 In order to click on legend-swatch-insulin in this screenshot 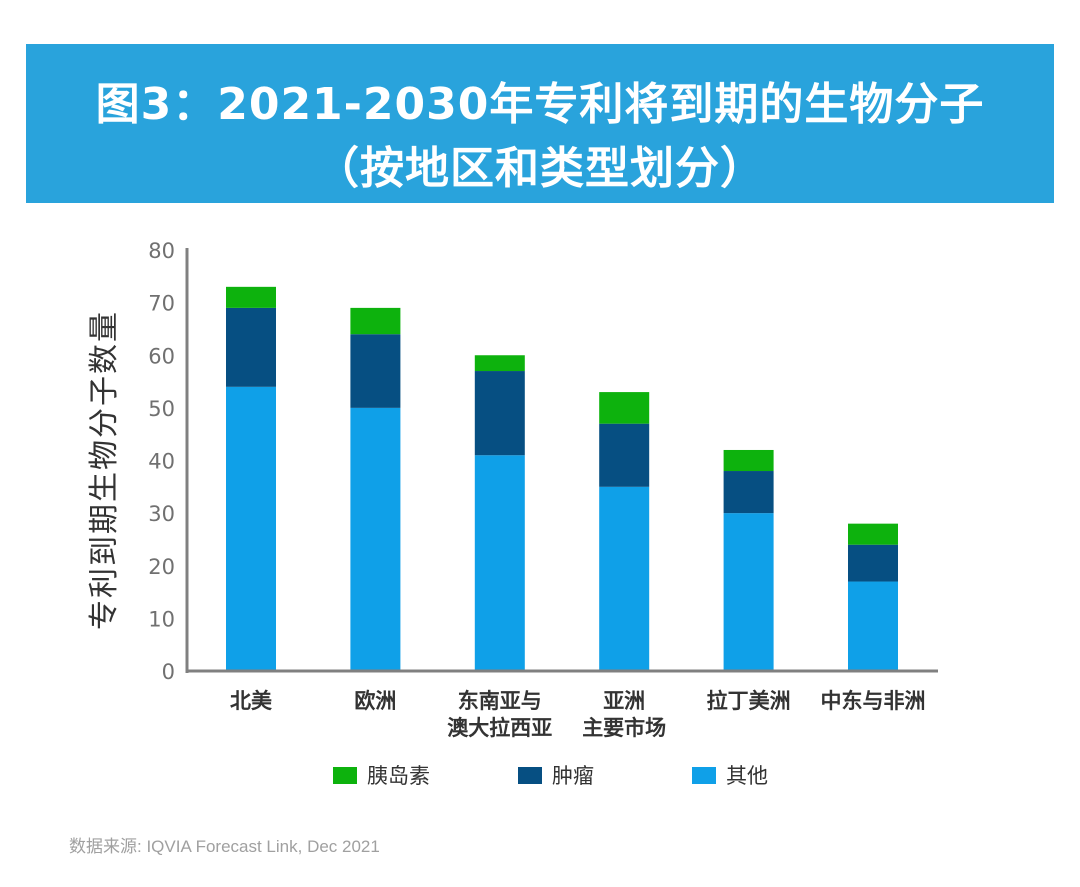, I will do `click(345, 775)`.